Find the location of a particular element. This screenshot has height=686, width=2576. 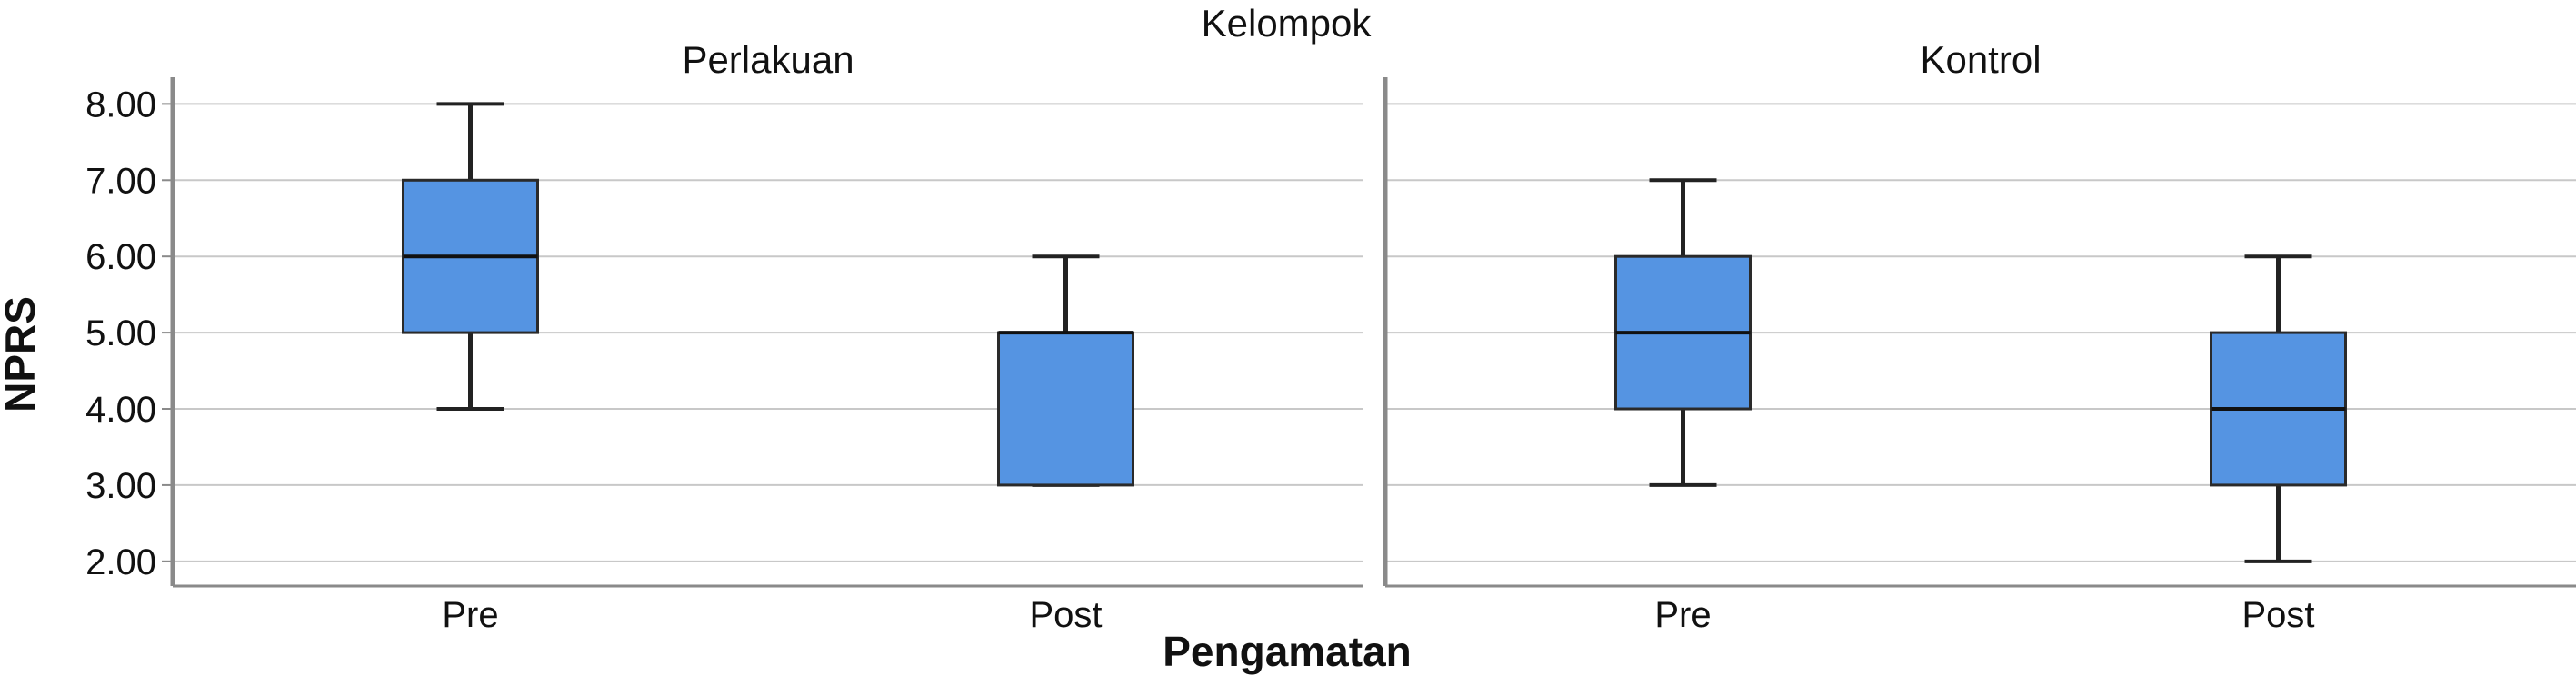

panel-title: Kontrol is located at coordinates (1980, 60).